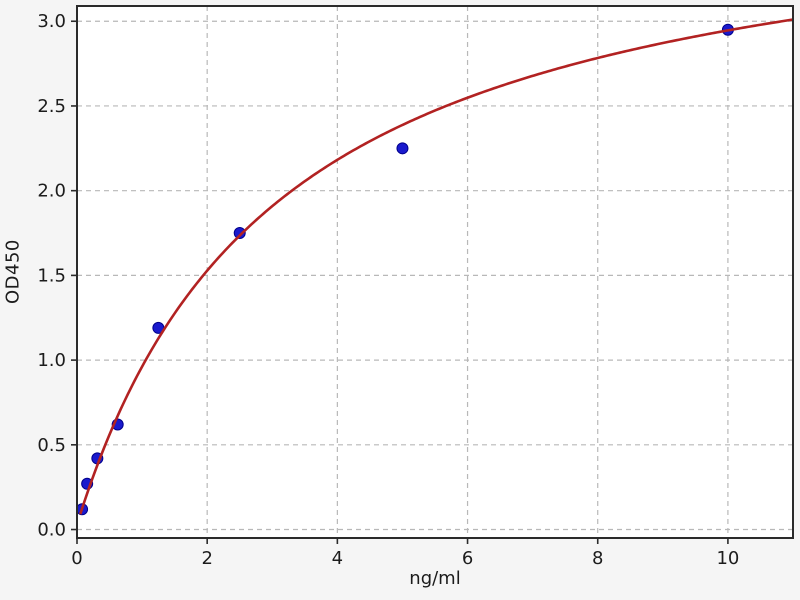  What do you see at coordinates (51, 275) in the screenshot?
I see `y-tick-label: 1.5` at bounding box center [51, 275].